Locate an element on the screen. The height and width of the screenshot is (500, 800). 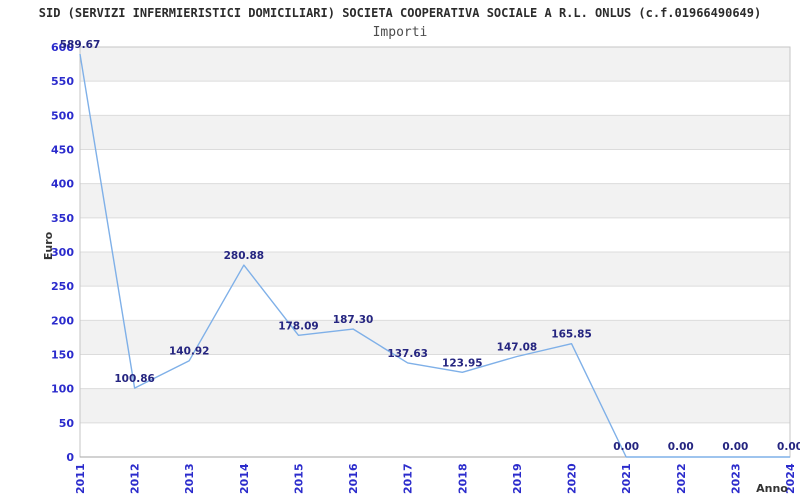
data-point-label: 137.63 is located at coordinates (407, 354).